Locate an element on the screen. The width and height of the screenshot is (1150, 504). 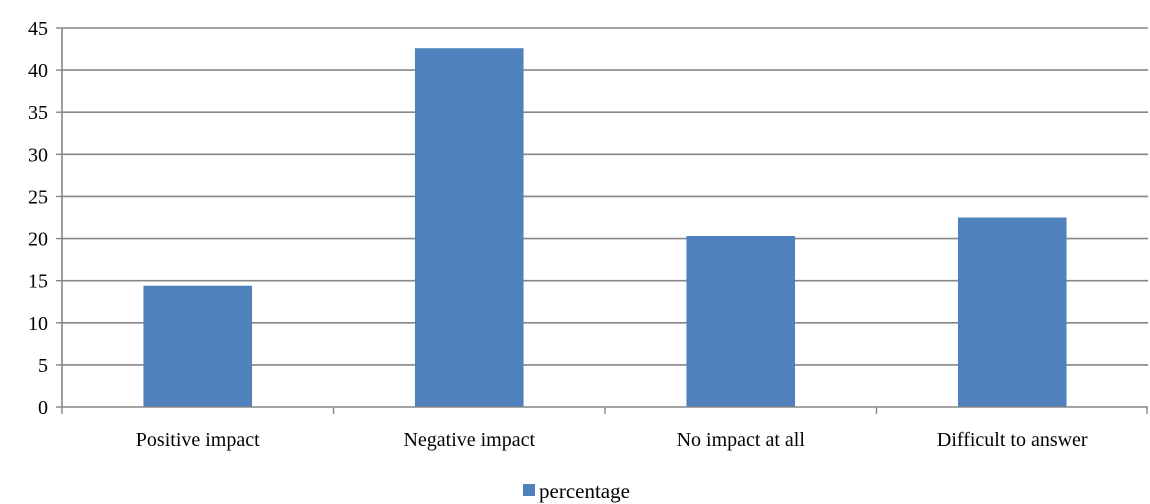
x-category-label: Negative impact is located at coordinates (469, 440).